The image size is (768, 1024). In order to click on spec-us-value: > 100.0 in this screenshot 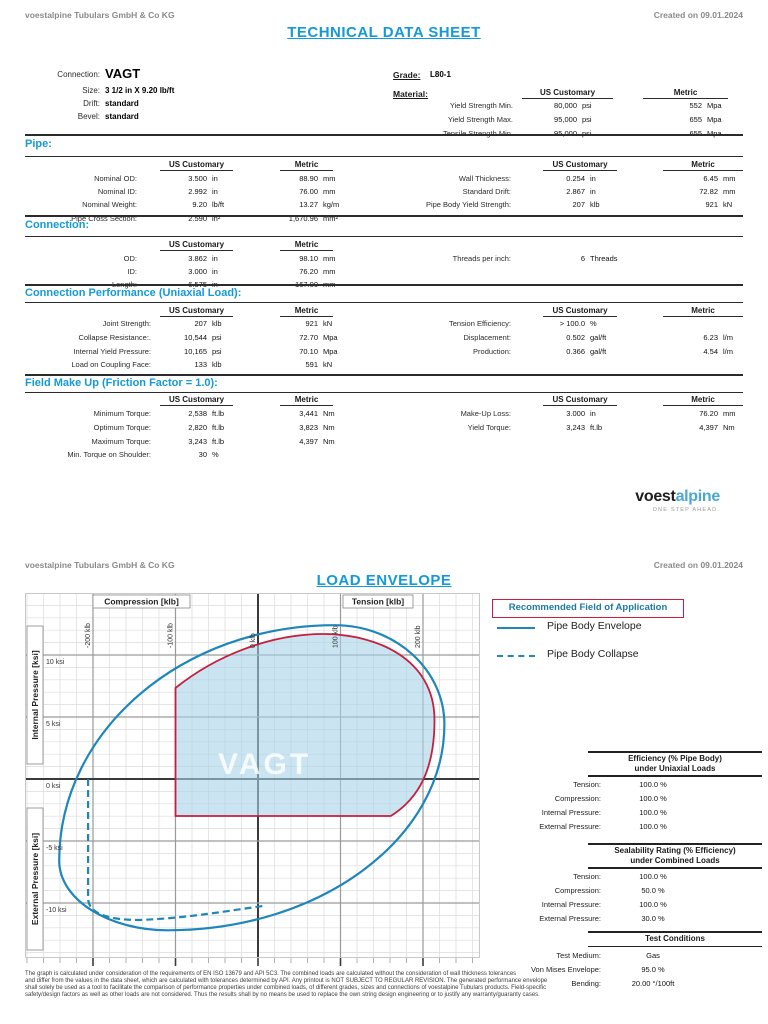, I will do `click(572, 323)`.